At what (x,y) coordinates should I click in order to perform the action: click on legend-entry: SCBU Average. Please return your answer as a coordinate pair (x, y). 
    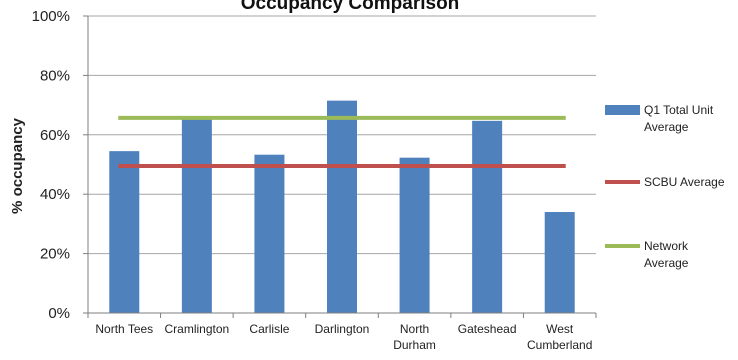
    Looking at the image, I should click on (684, 182).